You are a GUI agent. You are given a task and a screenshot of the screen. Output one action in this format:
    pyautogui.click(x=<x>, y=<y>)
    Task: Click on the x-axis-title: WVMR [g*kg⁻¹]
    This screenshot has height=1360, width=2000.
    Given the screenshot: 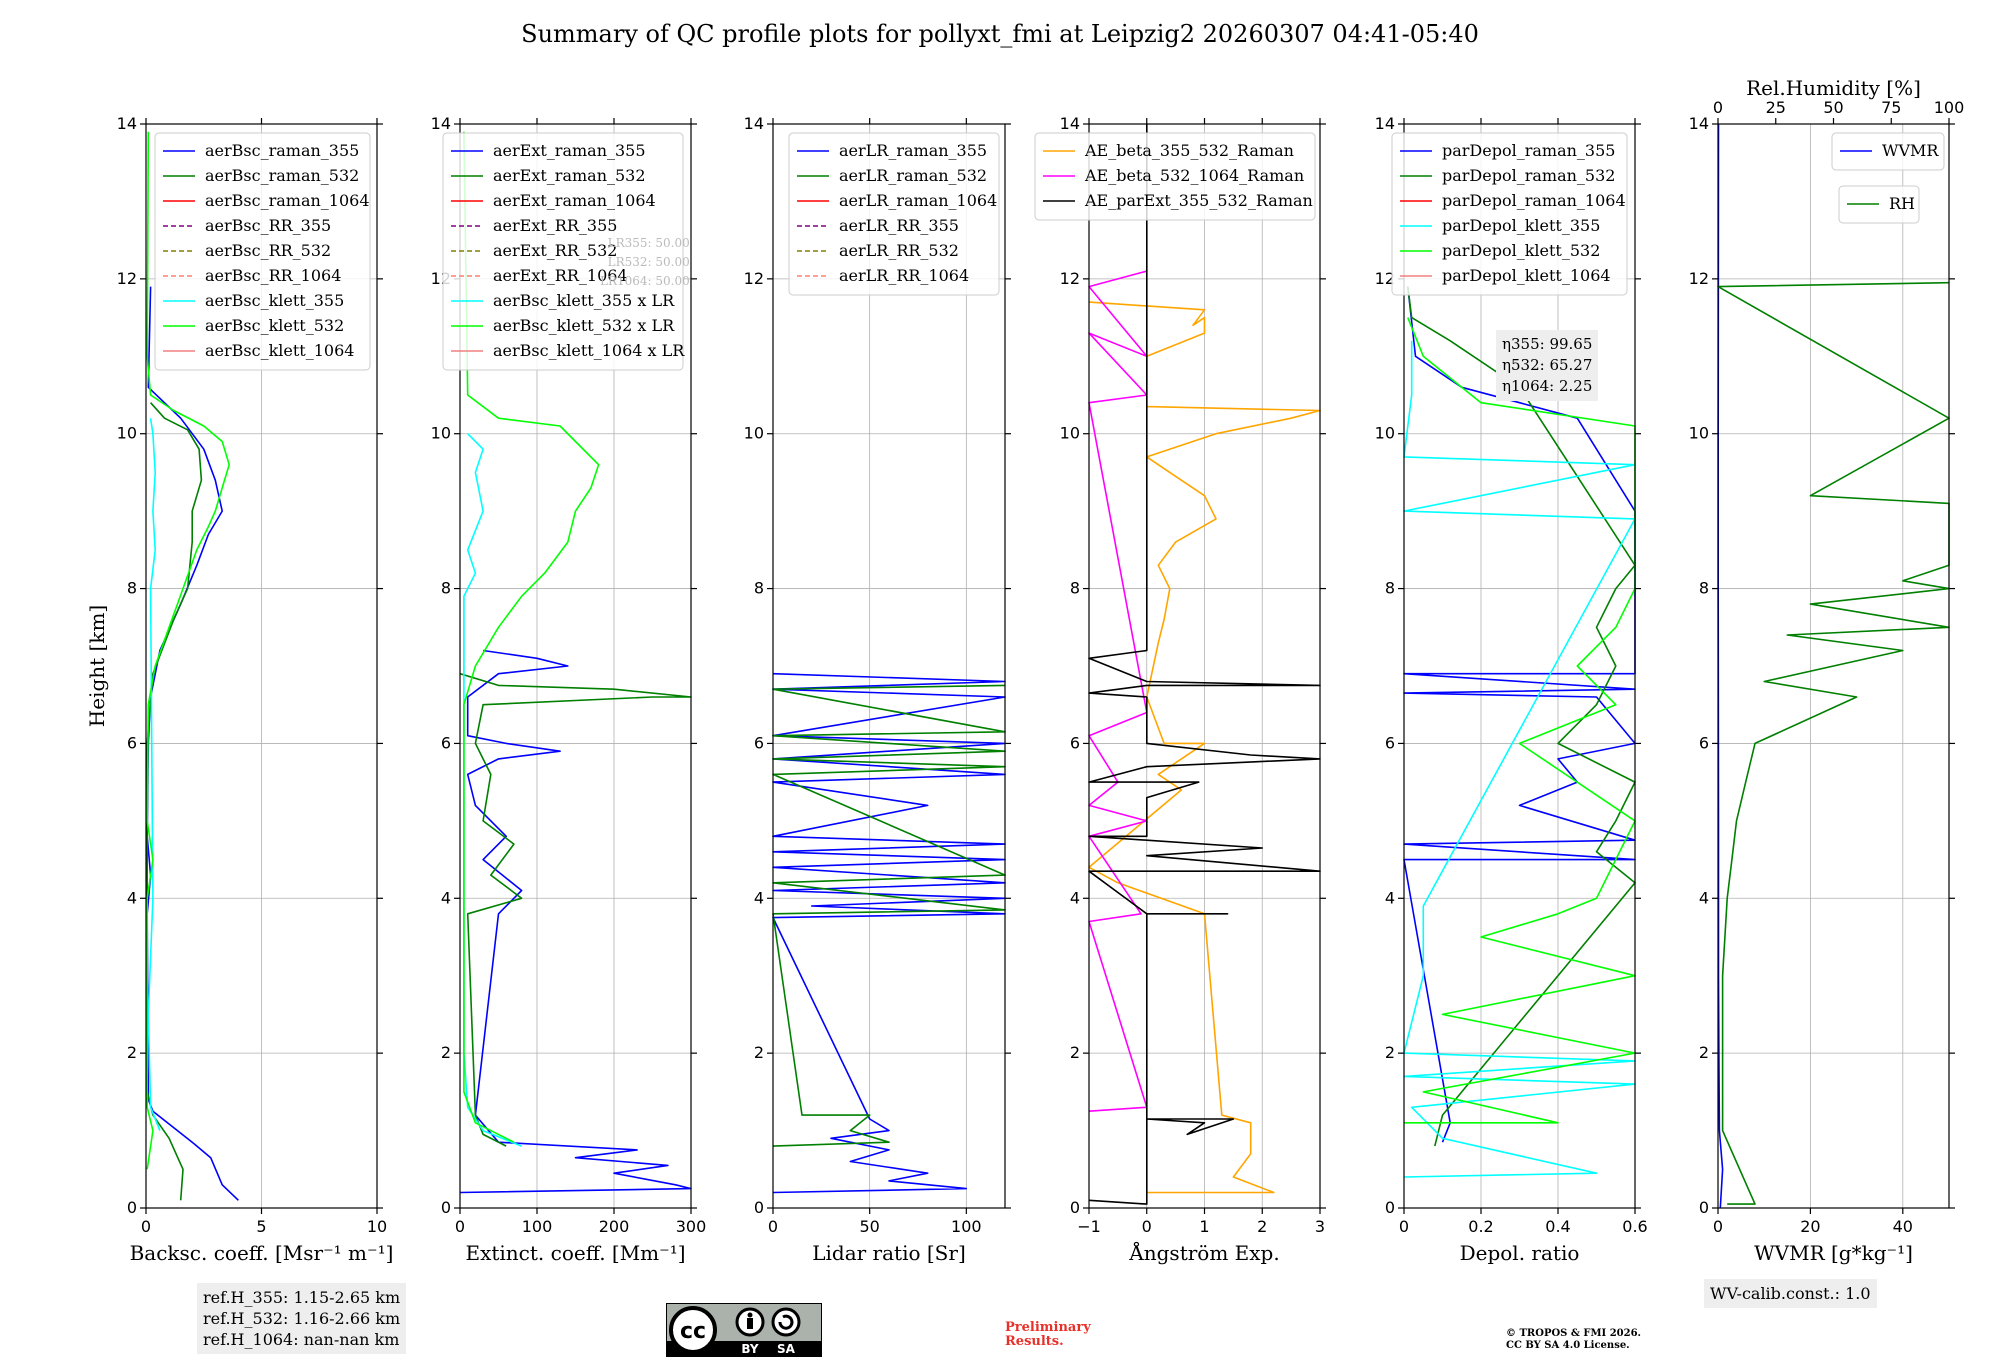 What is the action you would take?
    pyautogui.click(x=1833, y=1253)
    